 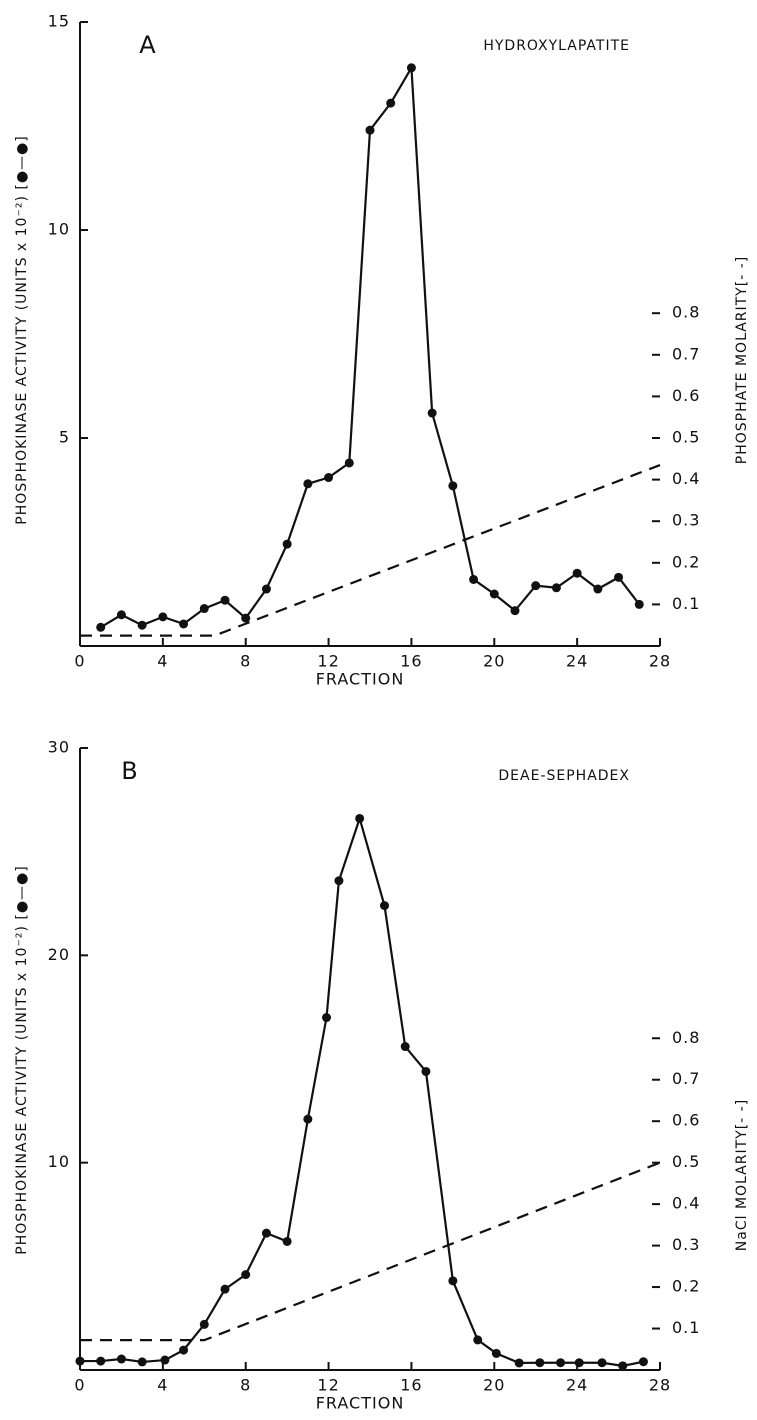 What do you see at coordinates (147, 45) in the screenshot?
I see `panel-letter: A` at bounding box center [147, 45].